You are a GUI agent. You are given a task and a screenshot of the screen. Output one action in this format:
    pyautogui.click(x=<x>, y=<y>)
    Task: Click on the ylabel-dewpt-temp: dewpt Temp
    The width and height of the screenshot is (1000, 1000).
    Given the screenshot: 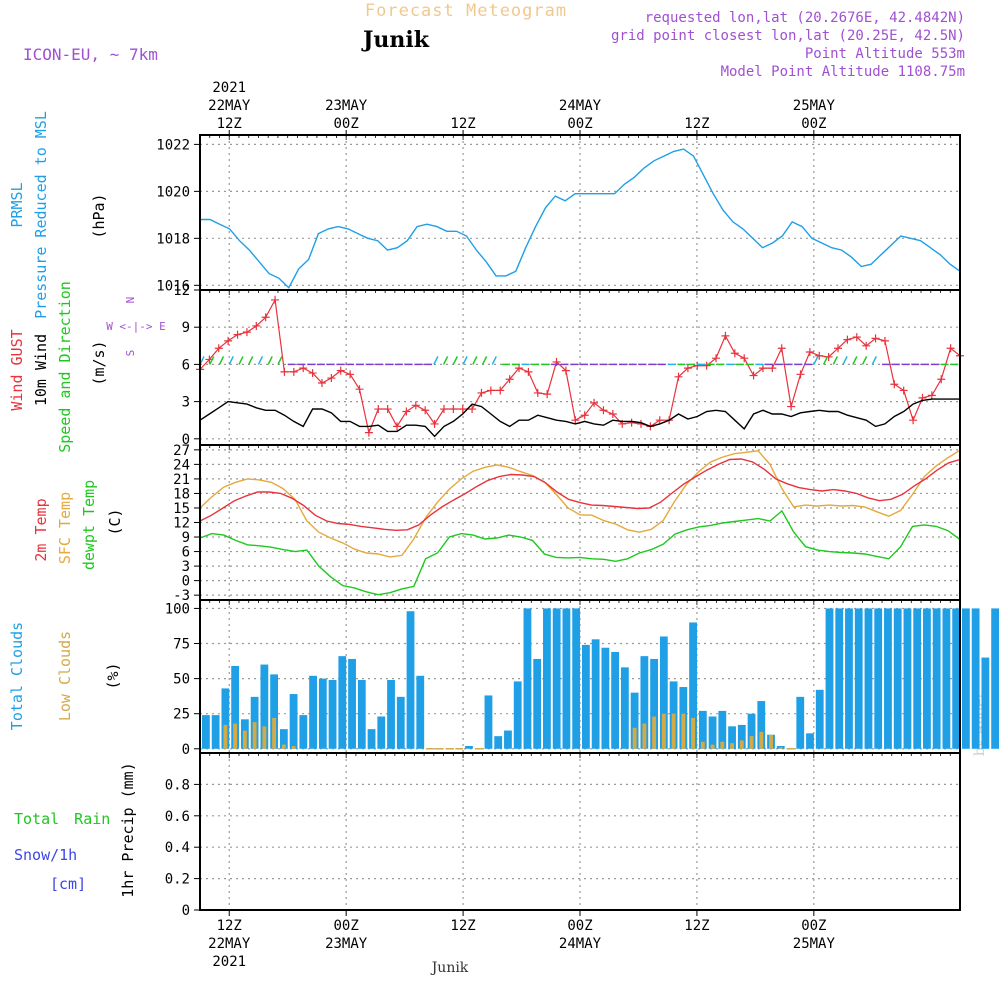 What is the action you would take?
    pyautogui.click(x=89, y=525)
    